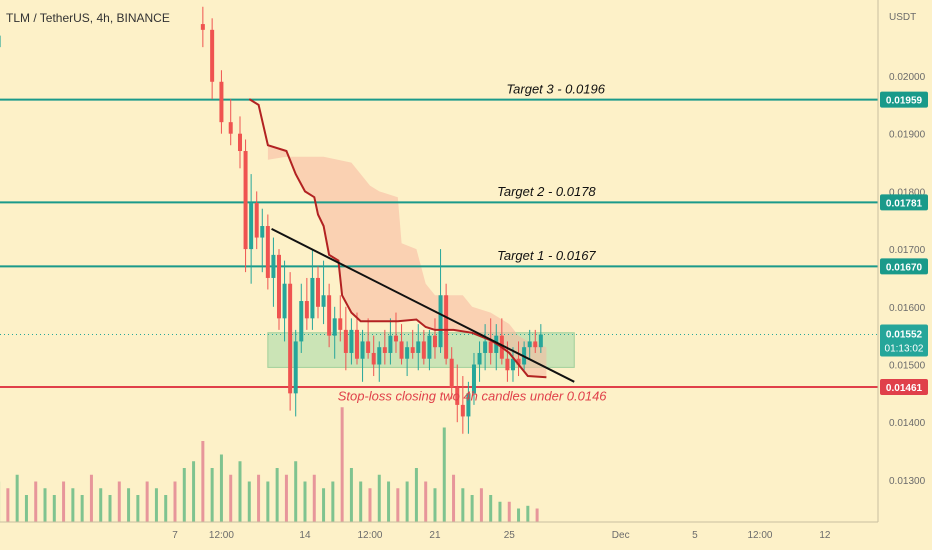  I want to click on level-badge-label-2: 0.01670, so click(904, 267).